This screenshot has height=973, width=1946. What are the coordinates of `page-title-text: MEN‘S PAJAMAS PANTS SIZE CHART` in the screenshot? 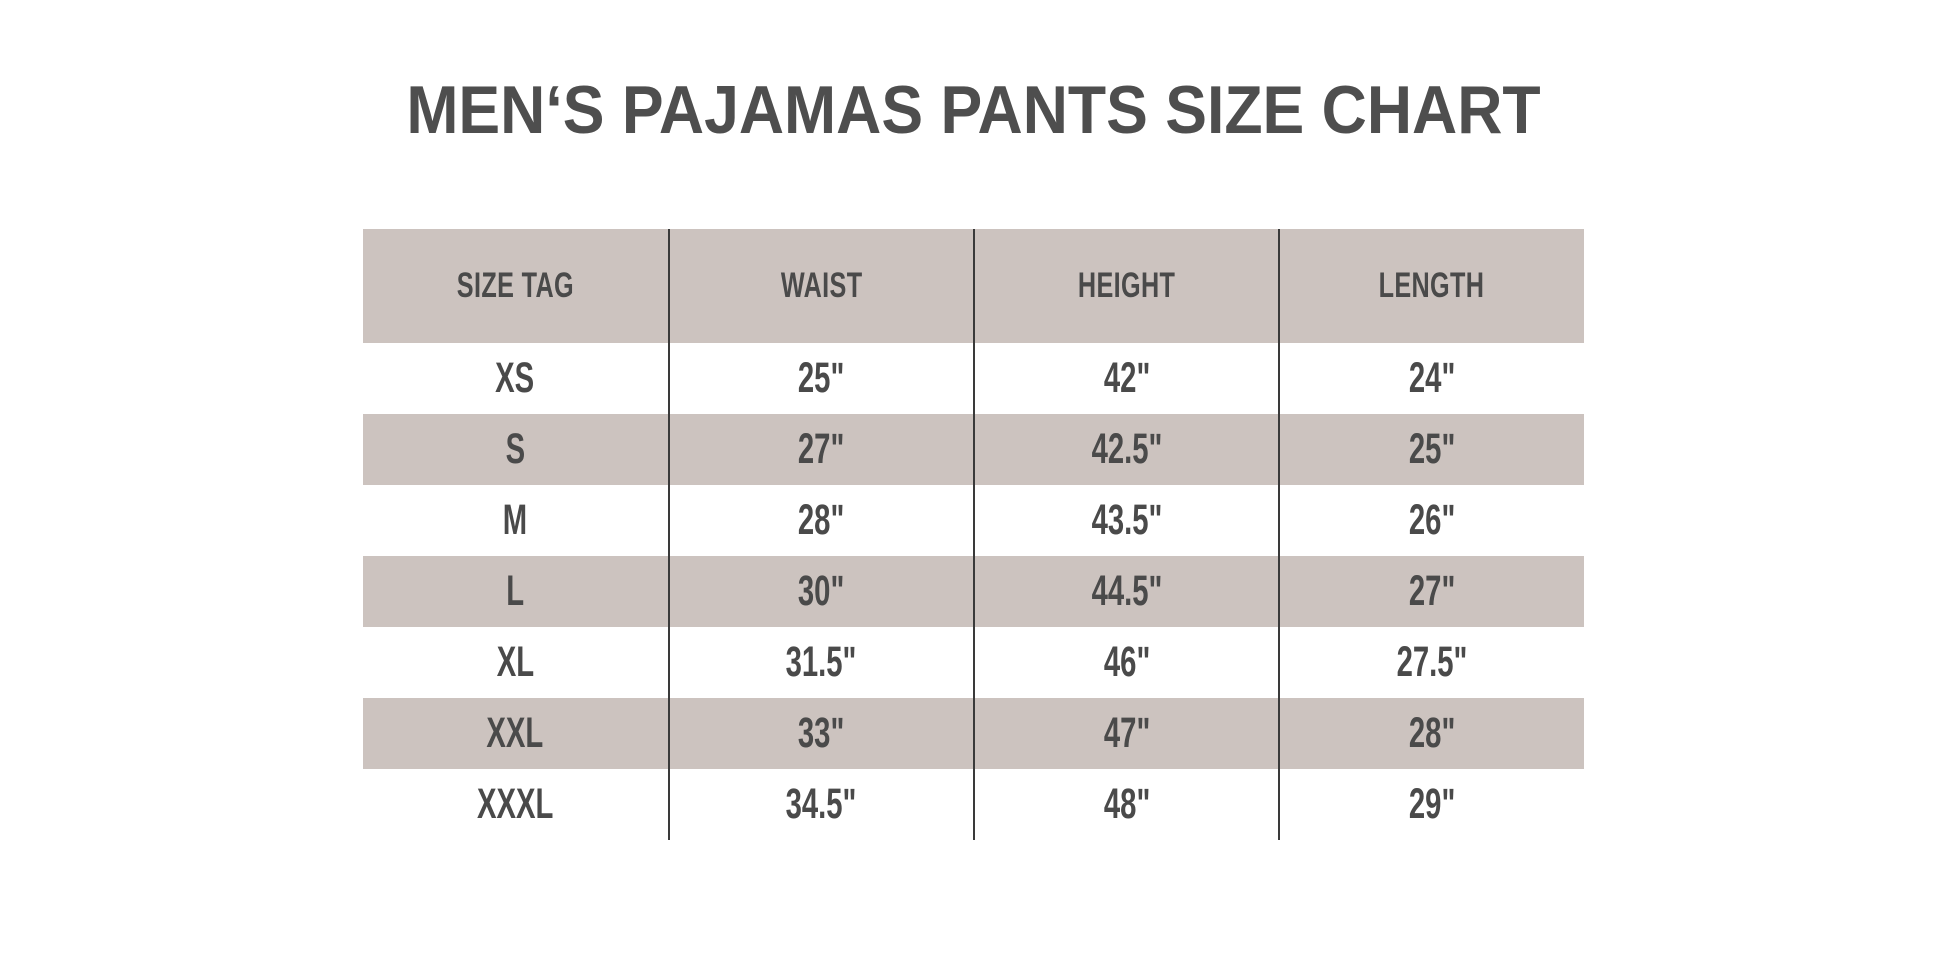 It's located at (973, 110).